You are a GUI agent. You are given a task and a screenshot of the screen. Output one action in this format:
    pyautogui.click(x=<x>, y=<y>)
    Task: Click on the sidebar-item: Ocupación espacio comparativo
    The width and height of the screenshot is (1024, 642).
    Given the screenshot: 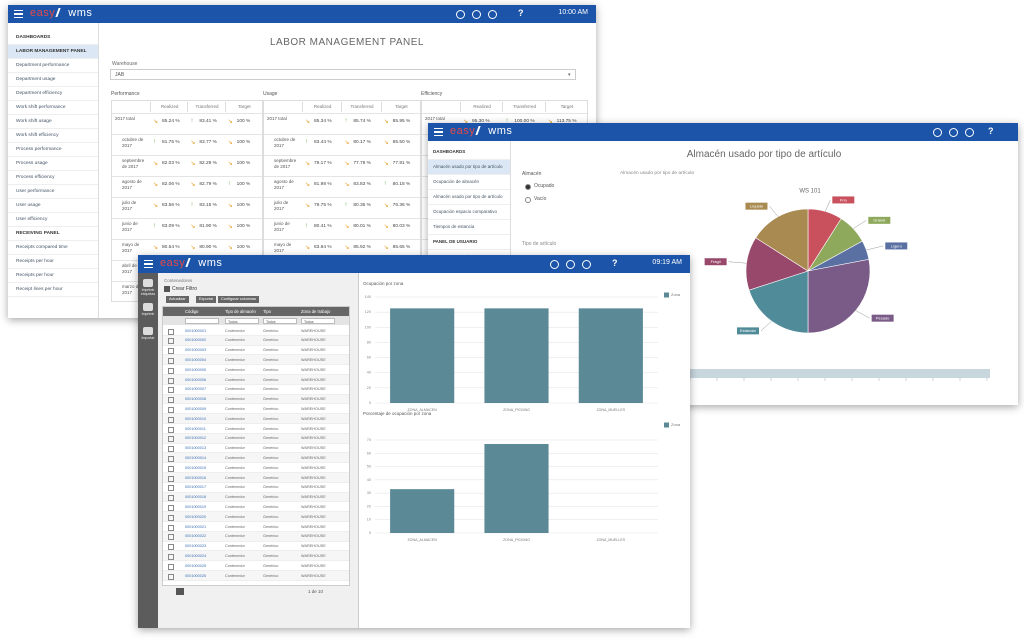 What is the action you would take?
    pyautogui.click(x=469, y=212)
    